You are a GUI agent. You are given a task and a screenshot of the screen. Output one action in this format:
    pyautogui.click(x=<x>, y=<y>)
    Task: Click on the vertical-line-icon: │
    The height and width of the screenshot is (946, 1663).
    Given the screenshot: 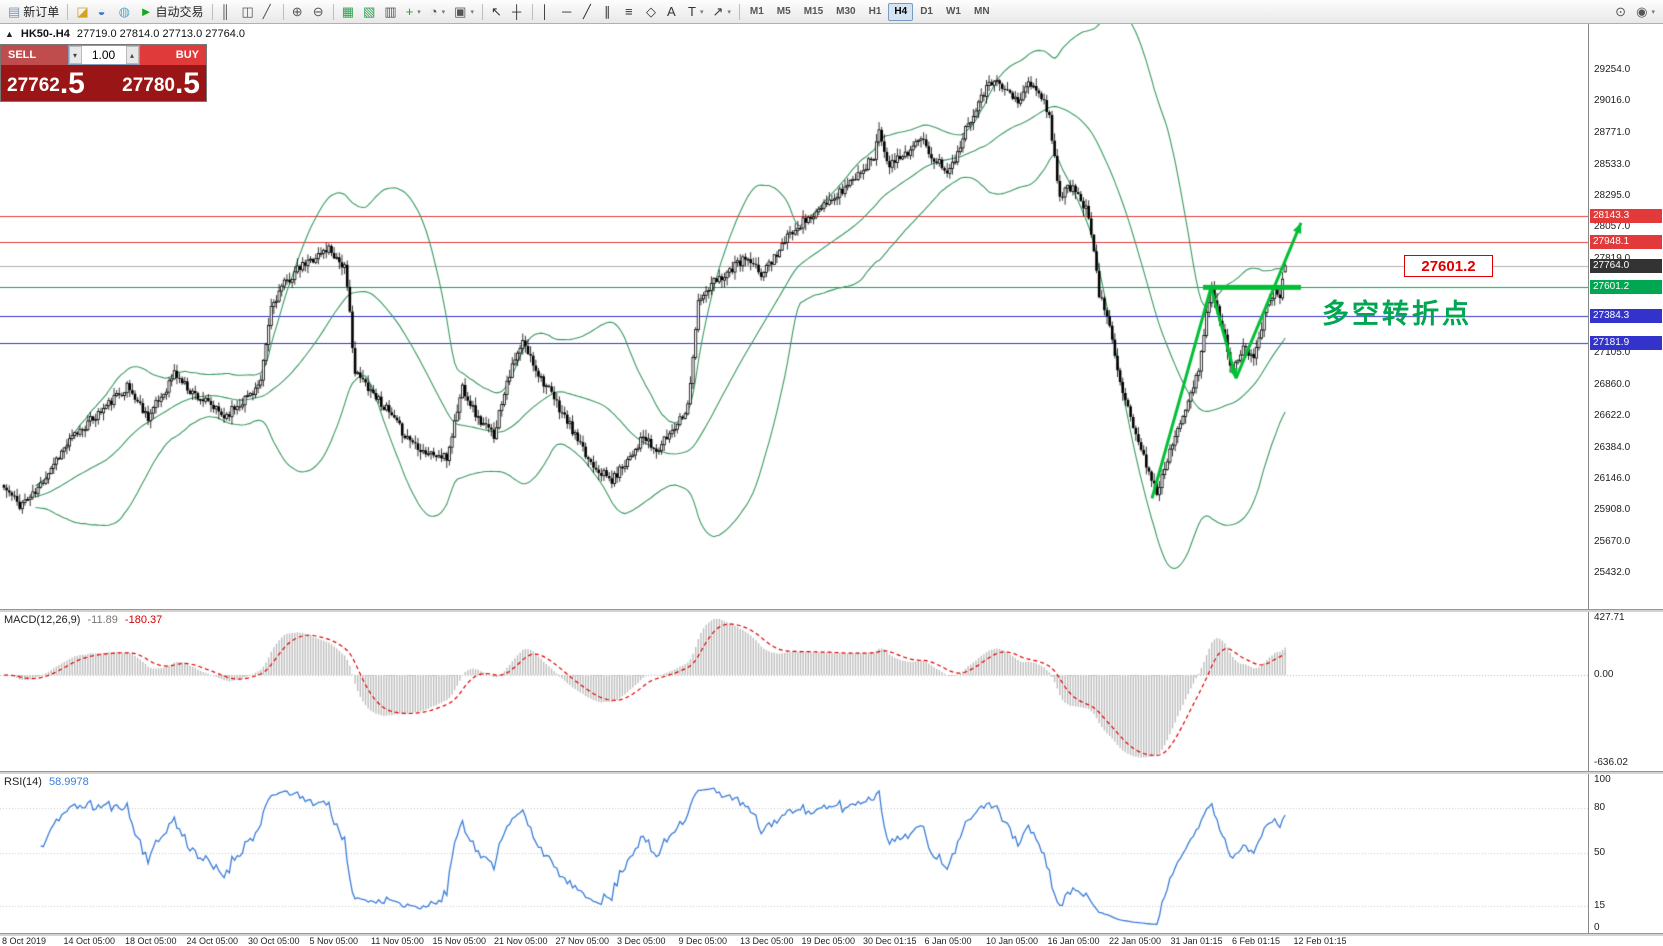 What is the action you would take?
    pyautogui.click(x=547, y=12)
    